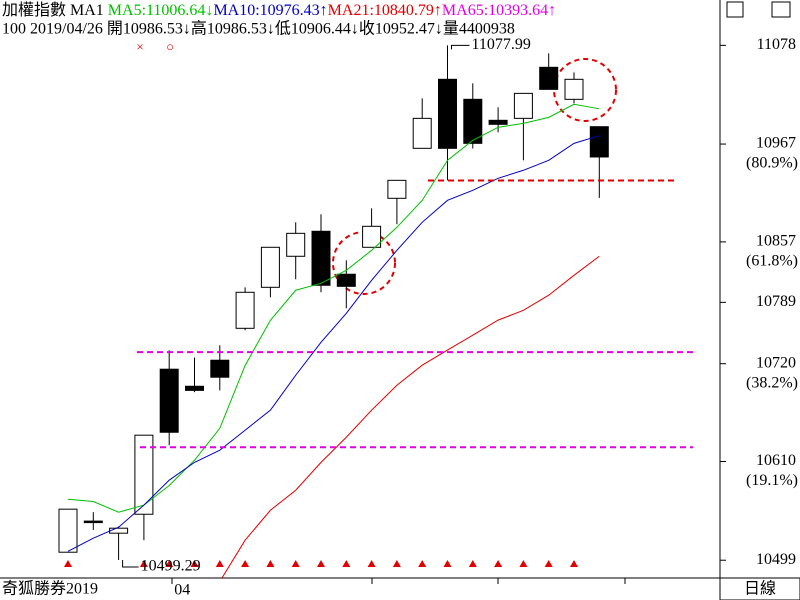 The height and width of the screenshot is (600, 800). What do you see at coordinates (170, 46) in the screenshot?
I see `signal-marker: ○` at bounding box center [170, 46].